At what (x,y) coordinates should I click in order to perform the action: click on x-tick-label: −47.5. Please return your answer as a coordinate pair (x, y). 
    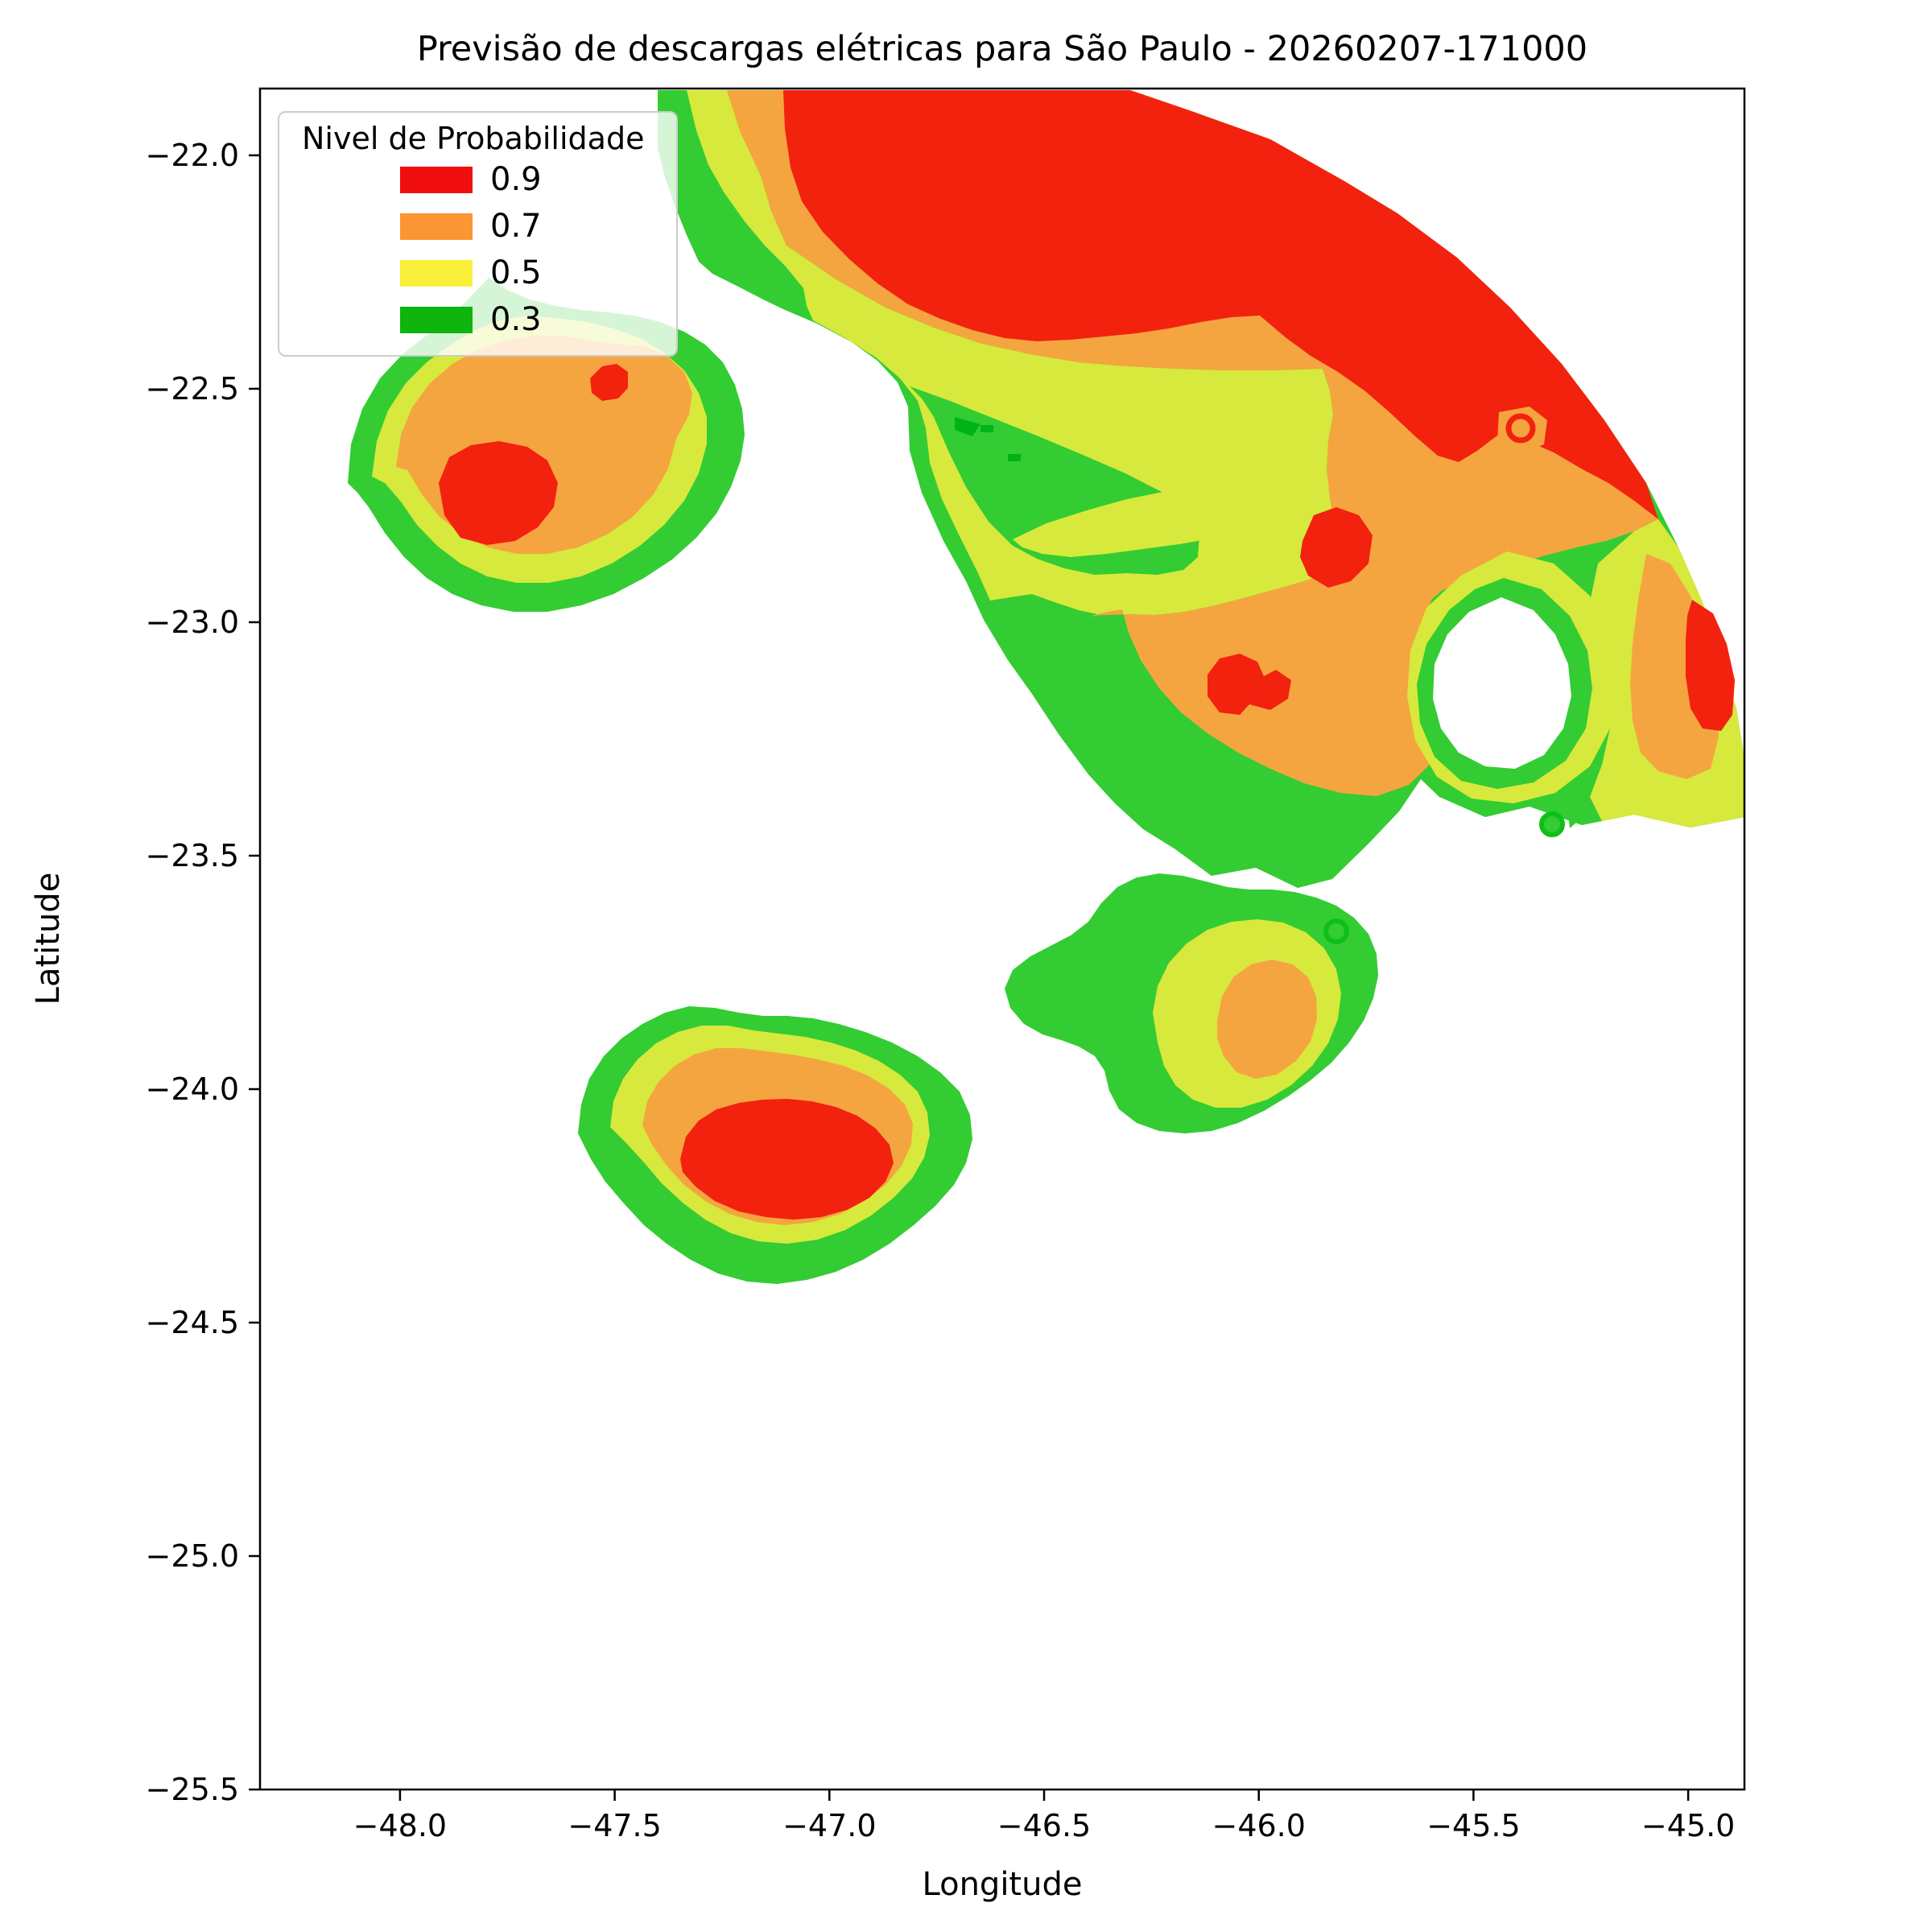
    Looking at the image, I should click on (614, 1825).